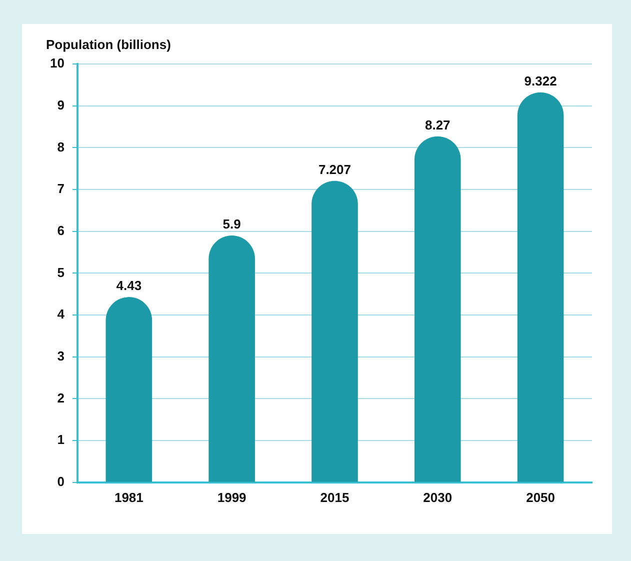  Describe the element at coordinates (60, 272) in the screenshot. I see `y-tick-label: 5` at that location.